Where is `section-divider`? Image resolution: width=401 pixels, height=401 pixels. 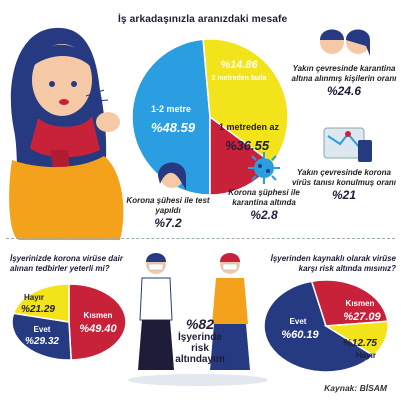
section-divider is located at coordinates (200, 238).